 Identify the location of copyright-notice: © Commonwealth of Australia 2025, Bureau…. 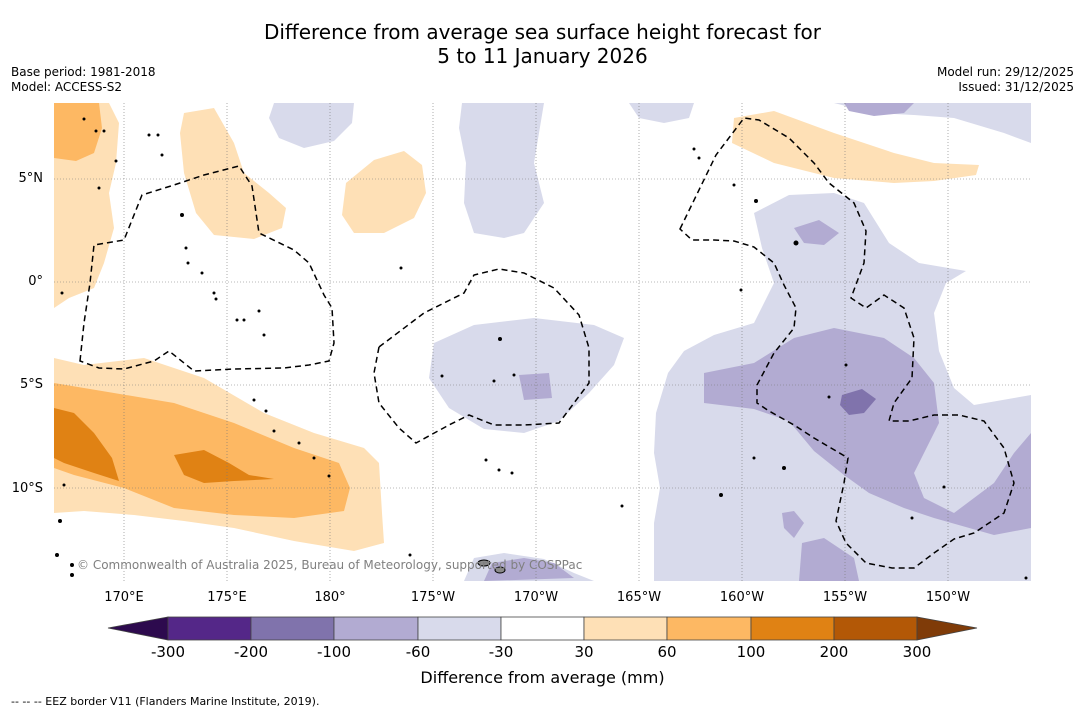
(330, 565).